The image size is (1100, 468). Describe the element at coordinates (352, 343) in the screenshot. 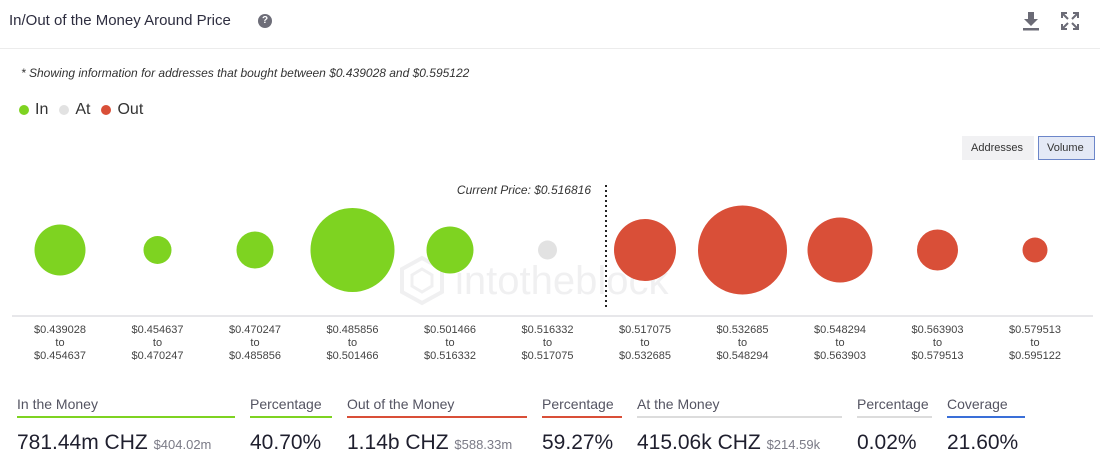

I see `tick-label-3-1: to` at that location.